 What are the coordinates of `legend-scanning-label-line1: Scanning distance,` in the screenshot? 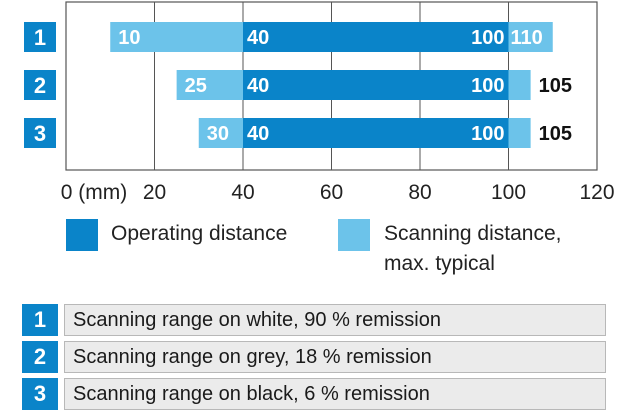 It's located at (473, 233).